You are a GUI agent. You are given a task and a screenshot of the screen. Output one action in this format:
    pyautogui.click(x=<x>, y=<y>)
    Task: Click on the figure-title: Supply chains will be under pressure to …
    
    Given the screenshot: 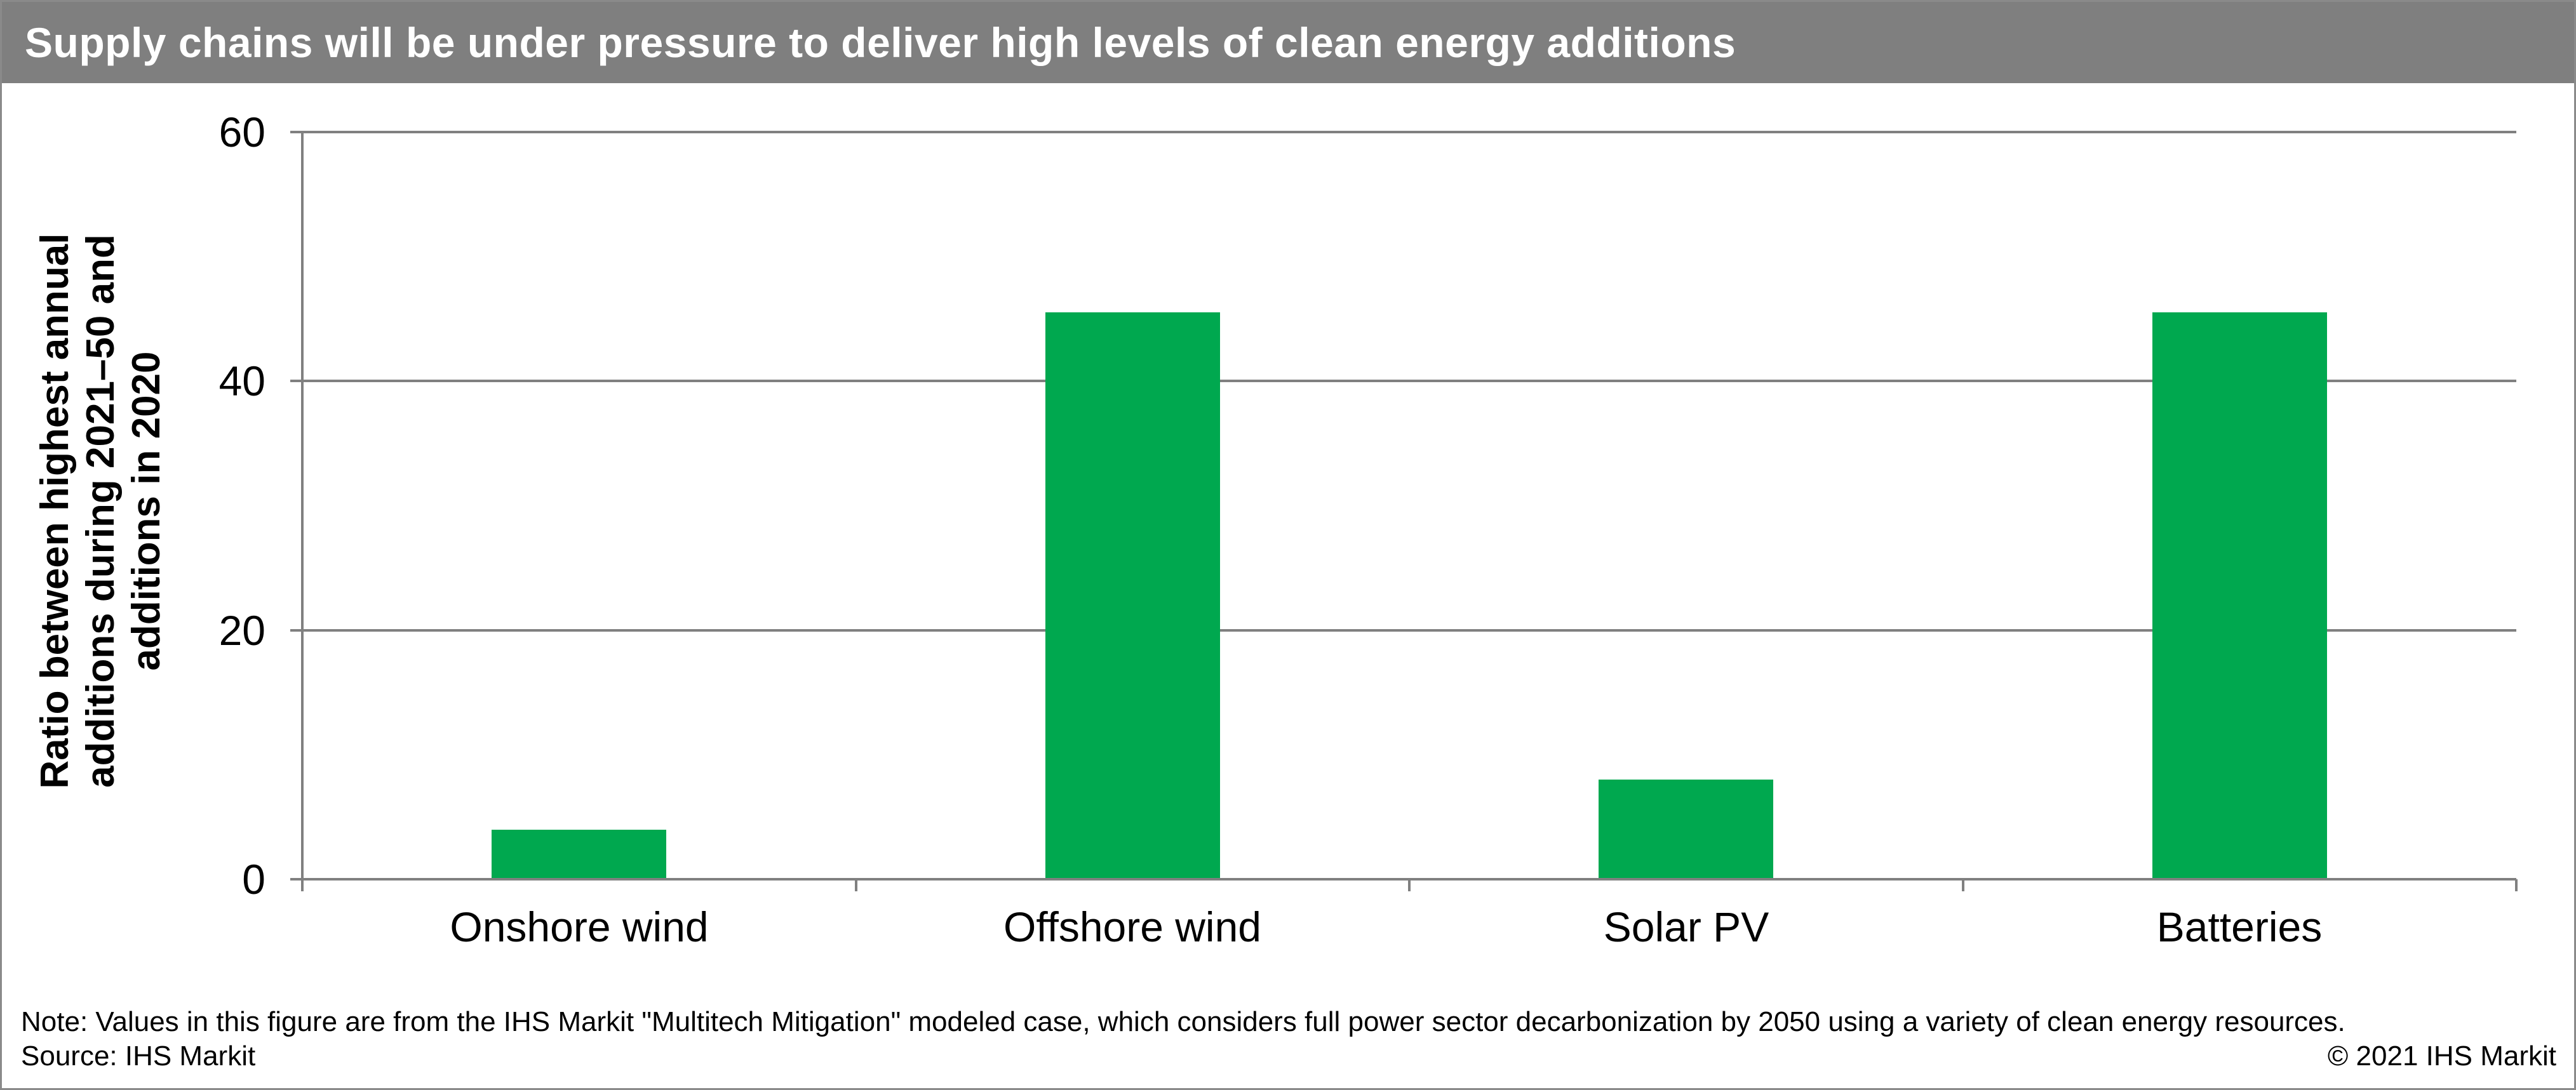 What is the action you would take?
    pyautogui.click(x=880, y=42)
    